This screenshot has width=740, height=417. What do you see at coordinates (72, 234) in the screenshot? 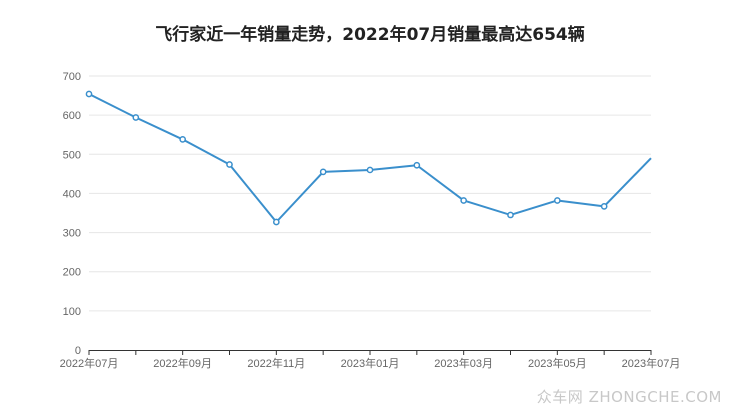
I see `y-tick-label: 300` at bounding box center [72, 234].